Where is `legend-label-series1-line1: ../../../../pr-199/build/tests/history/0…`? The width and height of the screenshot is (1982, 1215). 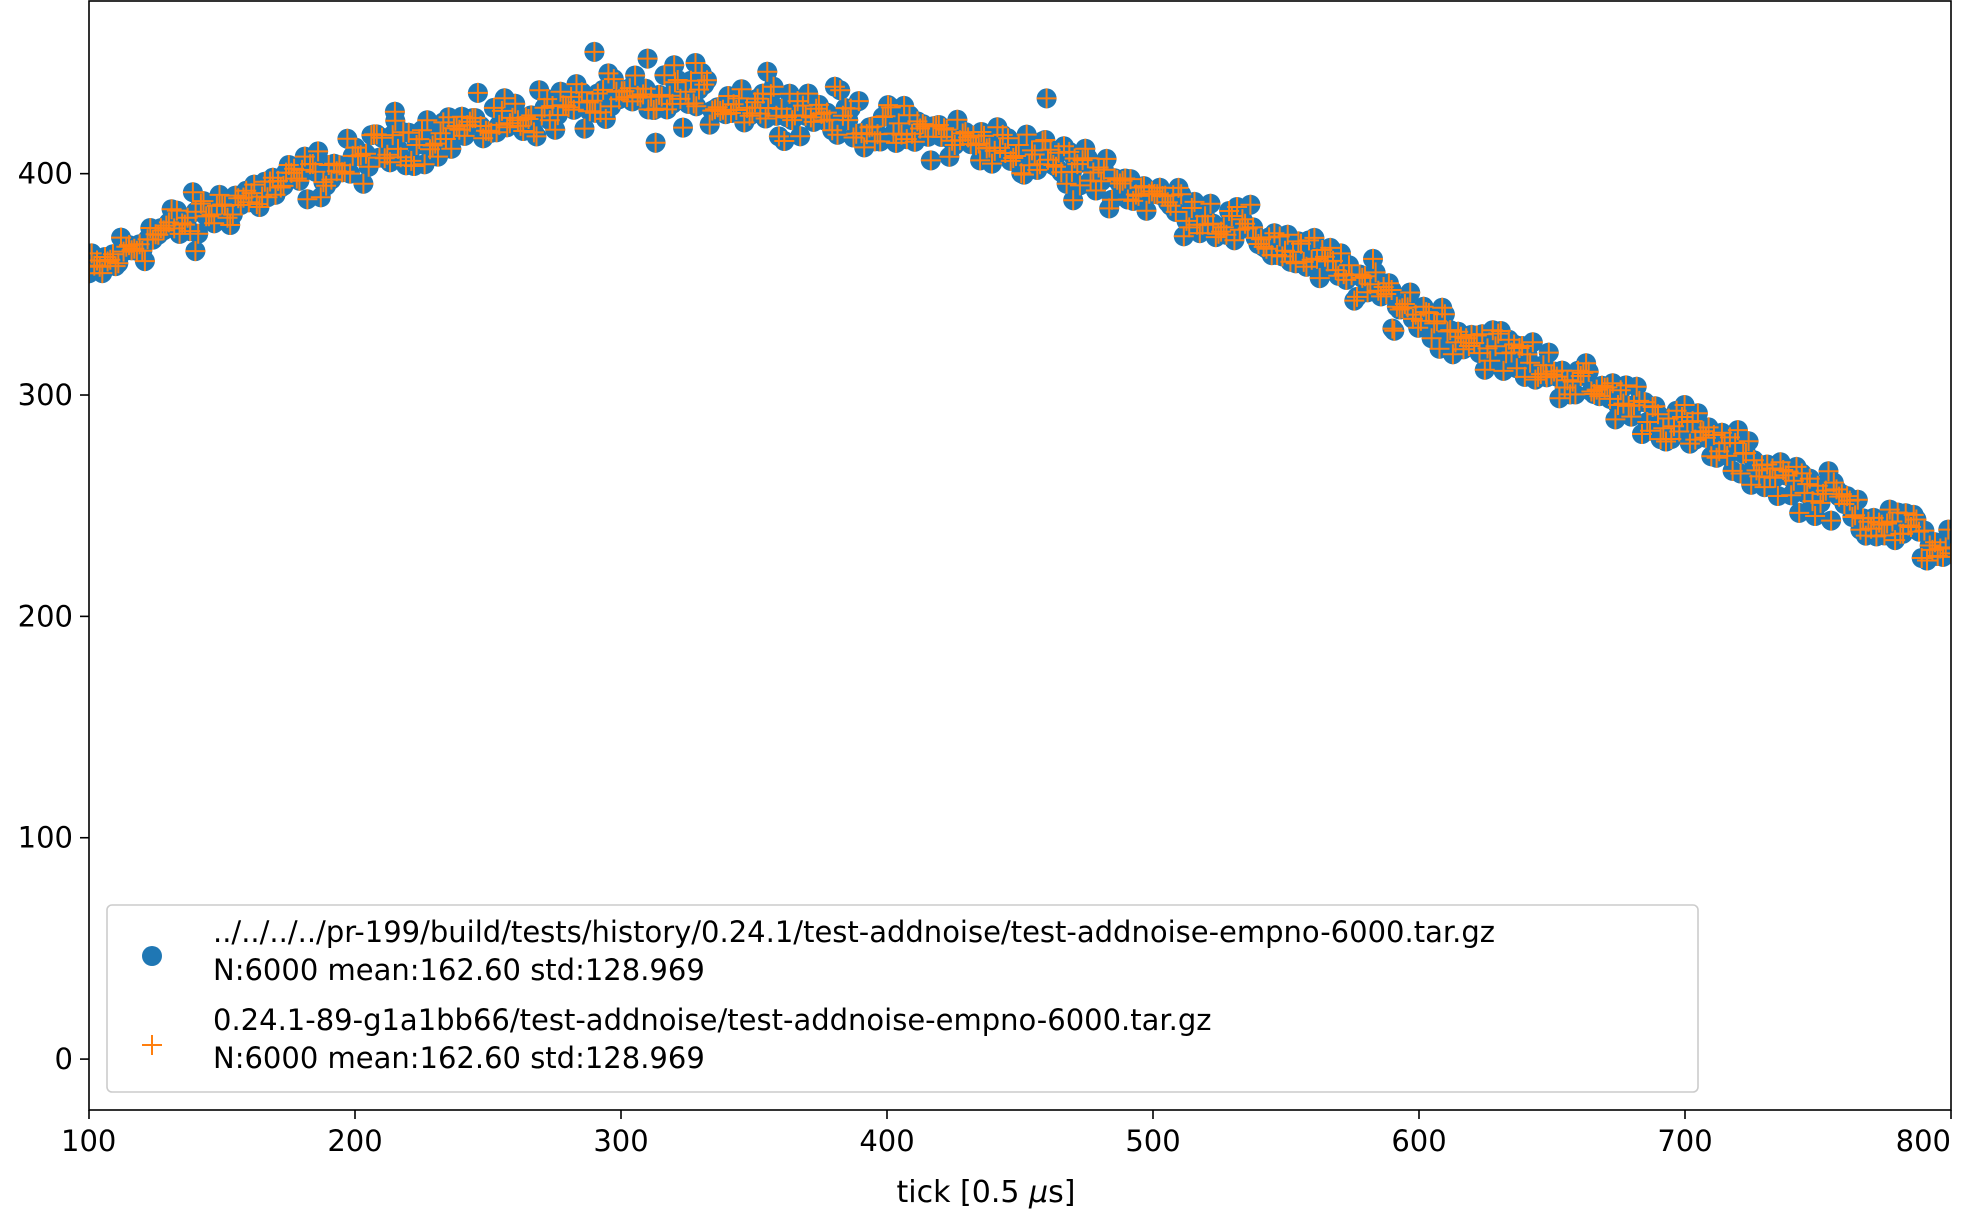
legend-label-series1-line1: ../../../../pr-199/build/tests/history/0… is located at coordinates (854, 932).